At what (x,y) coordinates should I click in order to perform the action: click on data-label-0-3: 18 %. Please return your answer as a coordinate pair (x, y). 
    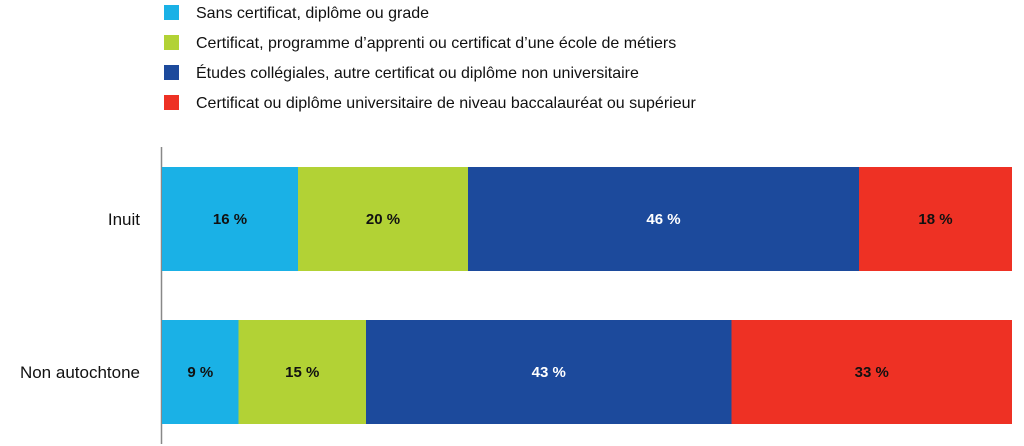
    Looking at the image, I should click on (935, 219).